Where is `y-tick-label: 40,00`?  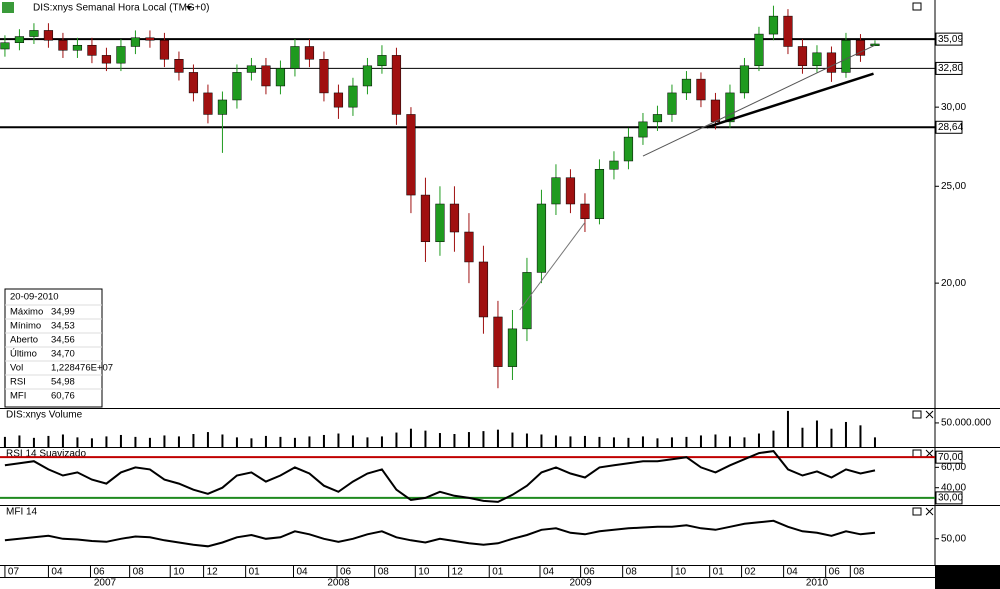
y-tick-label: 40,00 is located at coordinates (953, 487).